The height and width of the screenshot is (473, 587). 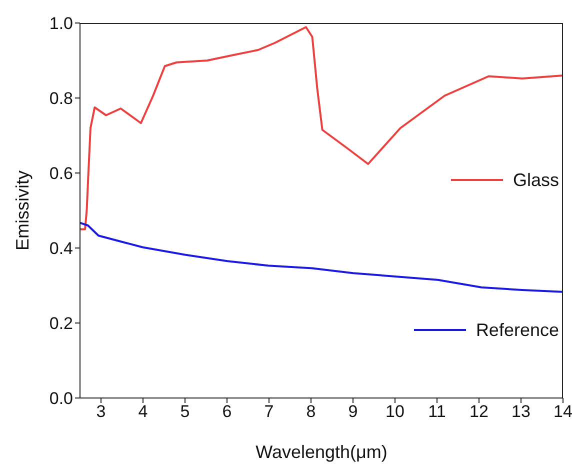 What do you see at coordinates (61, 24) in the screenshot?
I see `y-tick-label: 1.0` at bounding box center [61, 24].